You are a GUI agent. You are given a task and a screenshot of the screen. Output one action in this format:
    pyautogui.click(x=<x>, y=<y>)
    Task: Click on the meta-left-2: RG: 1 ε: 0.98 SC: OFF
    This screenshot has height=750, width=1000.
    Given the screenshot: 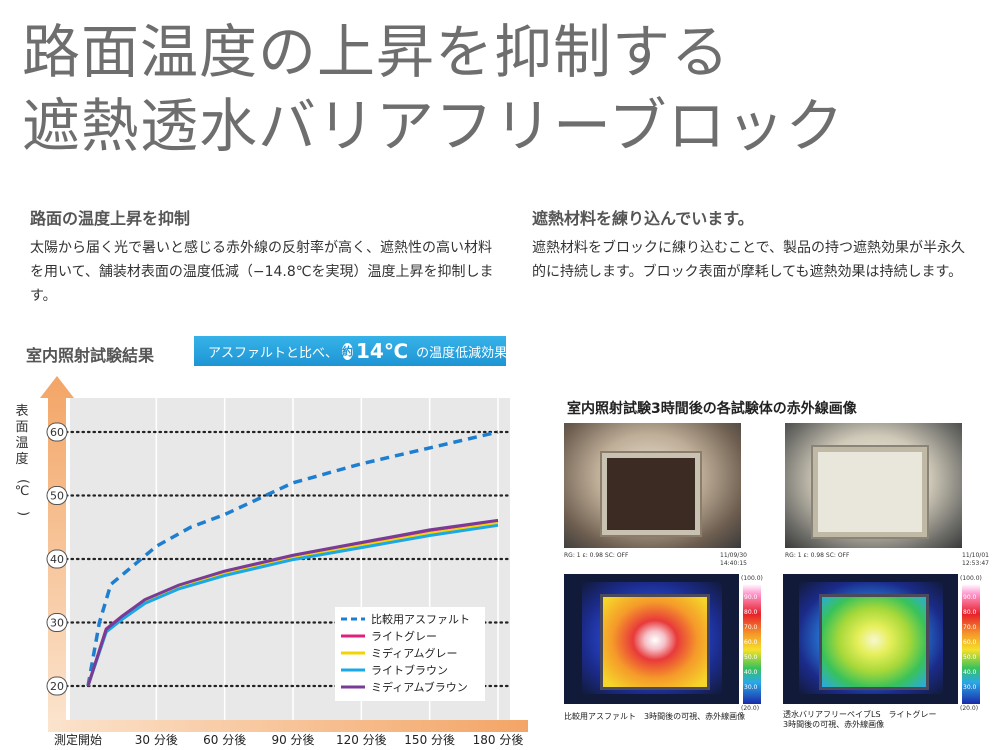 What is the action you would take?
    pyautogui.click(x=817, y=555)
    